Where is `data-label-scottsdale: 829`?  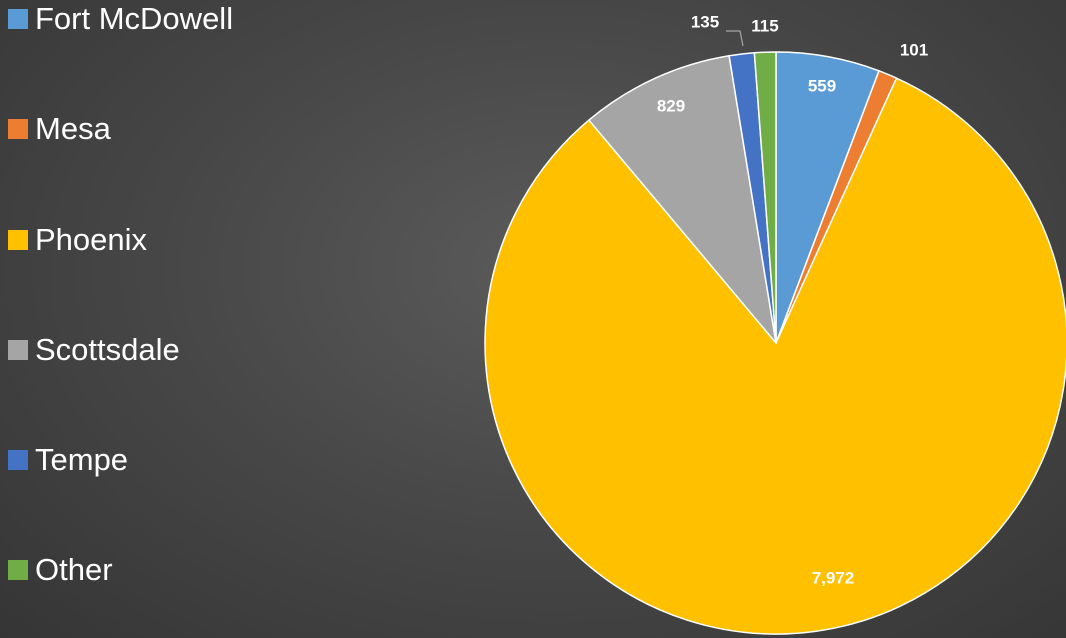
data-label-scottsdale: 829 is located at coordinates (671, 105).